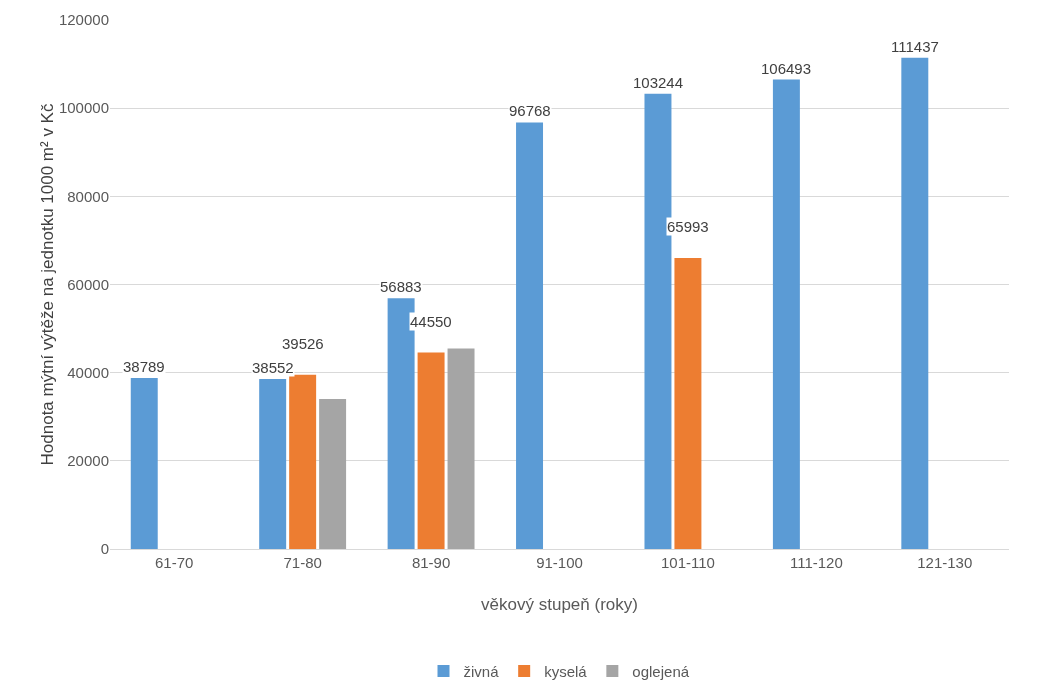 The height and width of the screenshot is (700, 1039). What do you see at coordinates (88, 284) in the screenshot?
I see `y-tick-label: 60000` at bounding box center [88, 284].